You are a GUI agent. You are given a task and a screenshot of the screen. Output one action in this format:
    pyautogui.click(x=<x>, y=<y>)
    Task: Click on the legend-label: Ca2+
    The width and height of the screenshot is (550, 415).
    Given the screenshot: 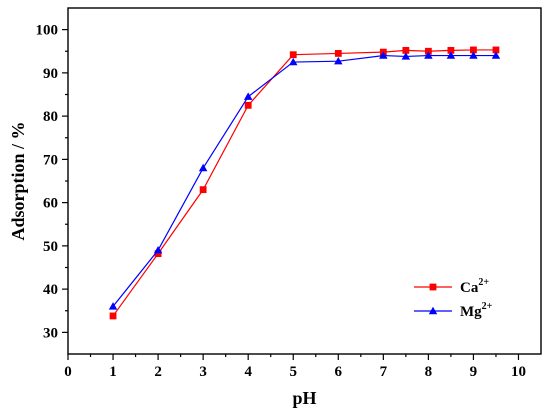 What is the action you would take?
    pyautogui.click(x=474, y=286)
    